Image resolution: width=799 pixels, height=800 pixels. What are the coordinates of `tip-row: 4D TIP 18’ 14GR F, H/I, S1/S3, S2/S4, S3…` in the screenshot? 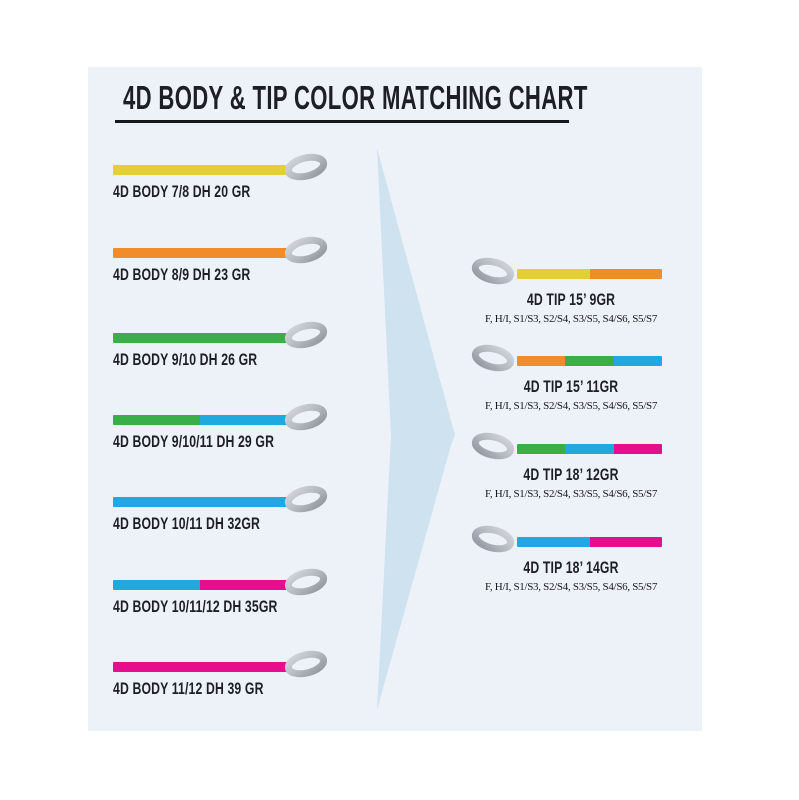 It's located at (568, 564).